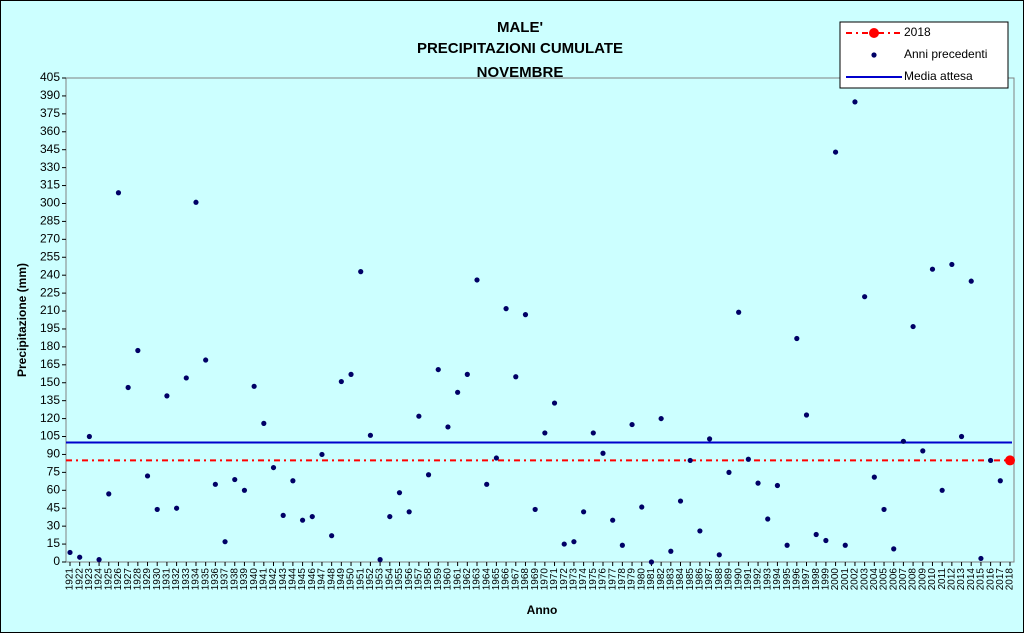  Describe the element at coordinates (137, 579) in the screenshot. I see `x-tick-label: 1928` at that location.